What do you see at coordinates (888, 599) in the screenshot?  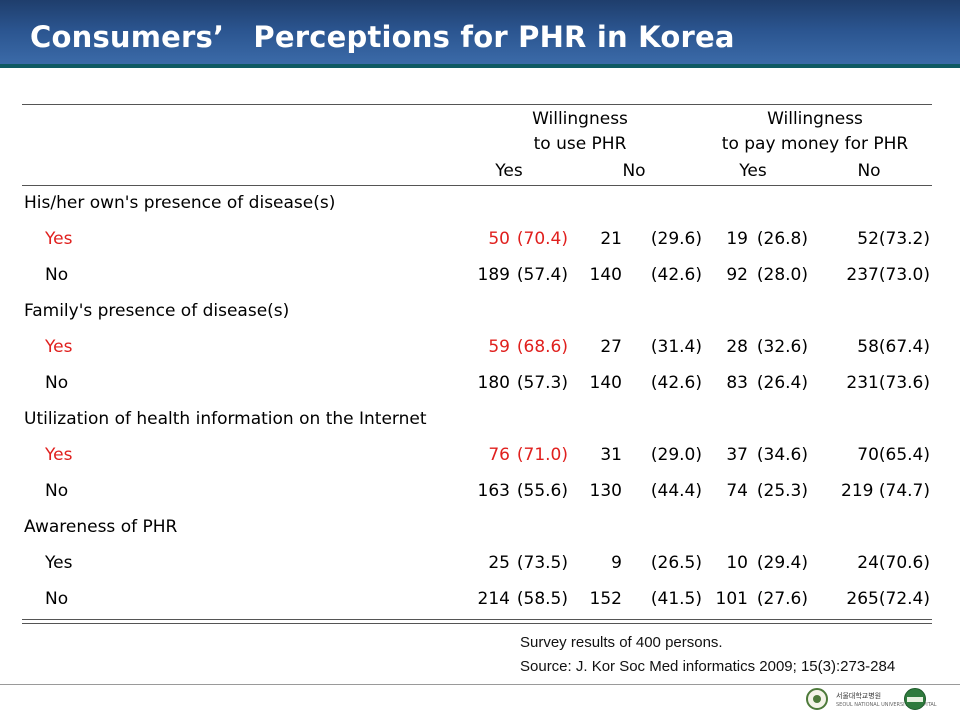 I see `pay-no-value: 265(72.4)` at bounding box center [888, 599].